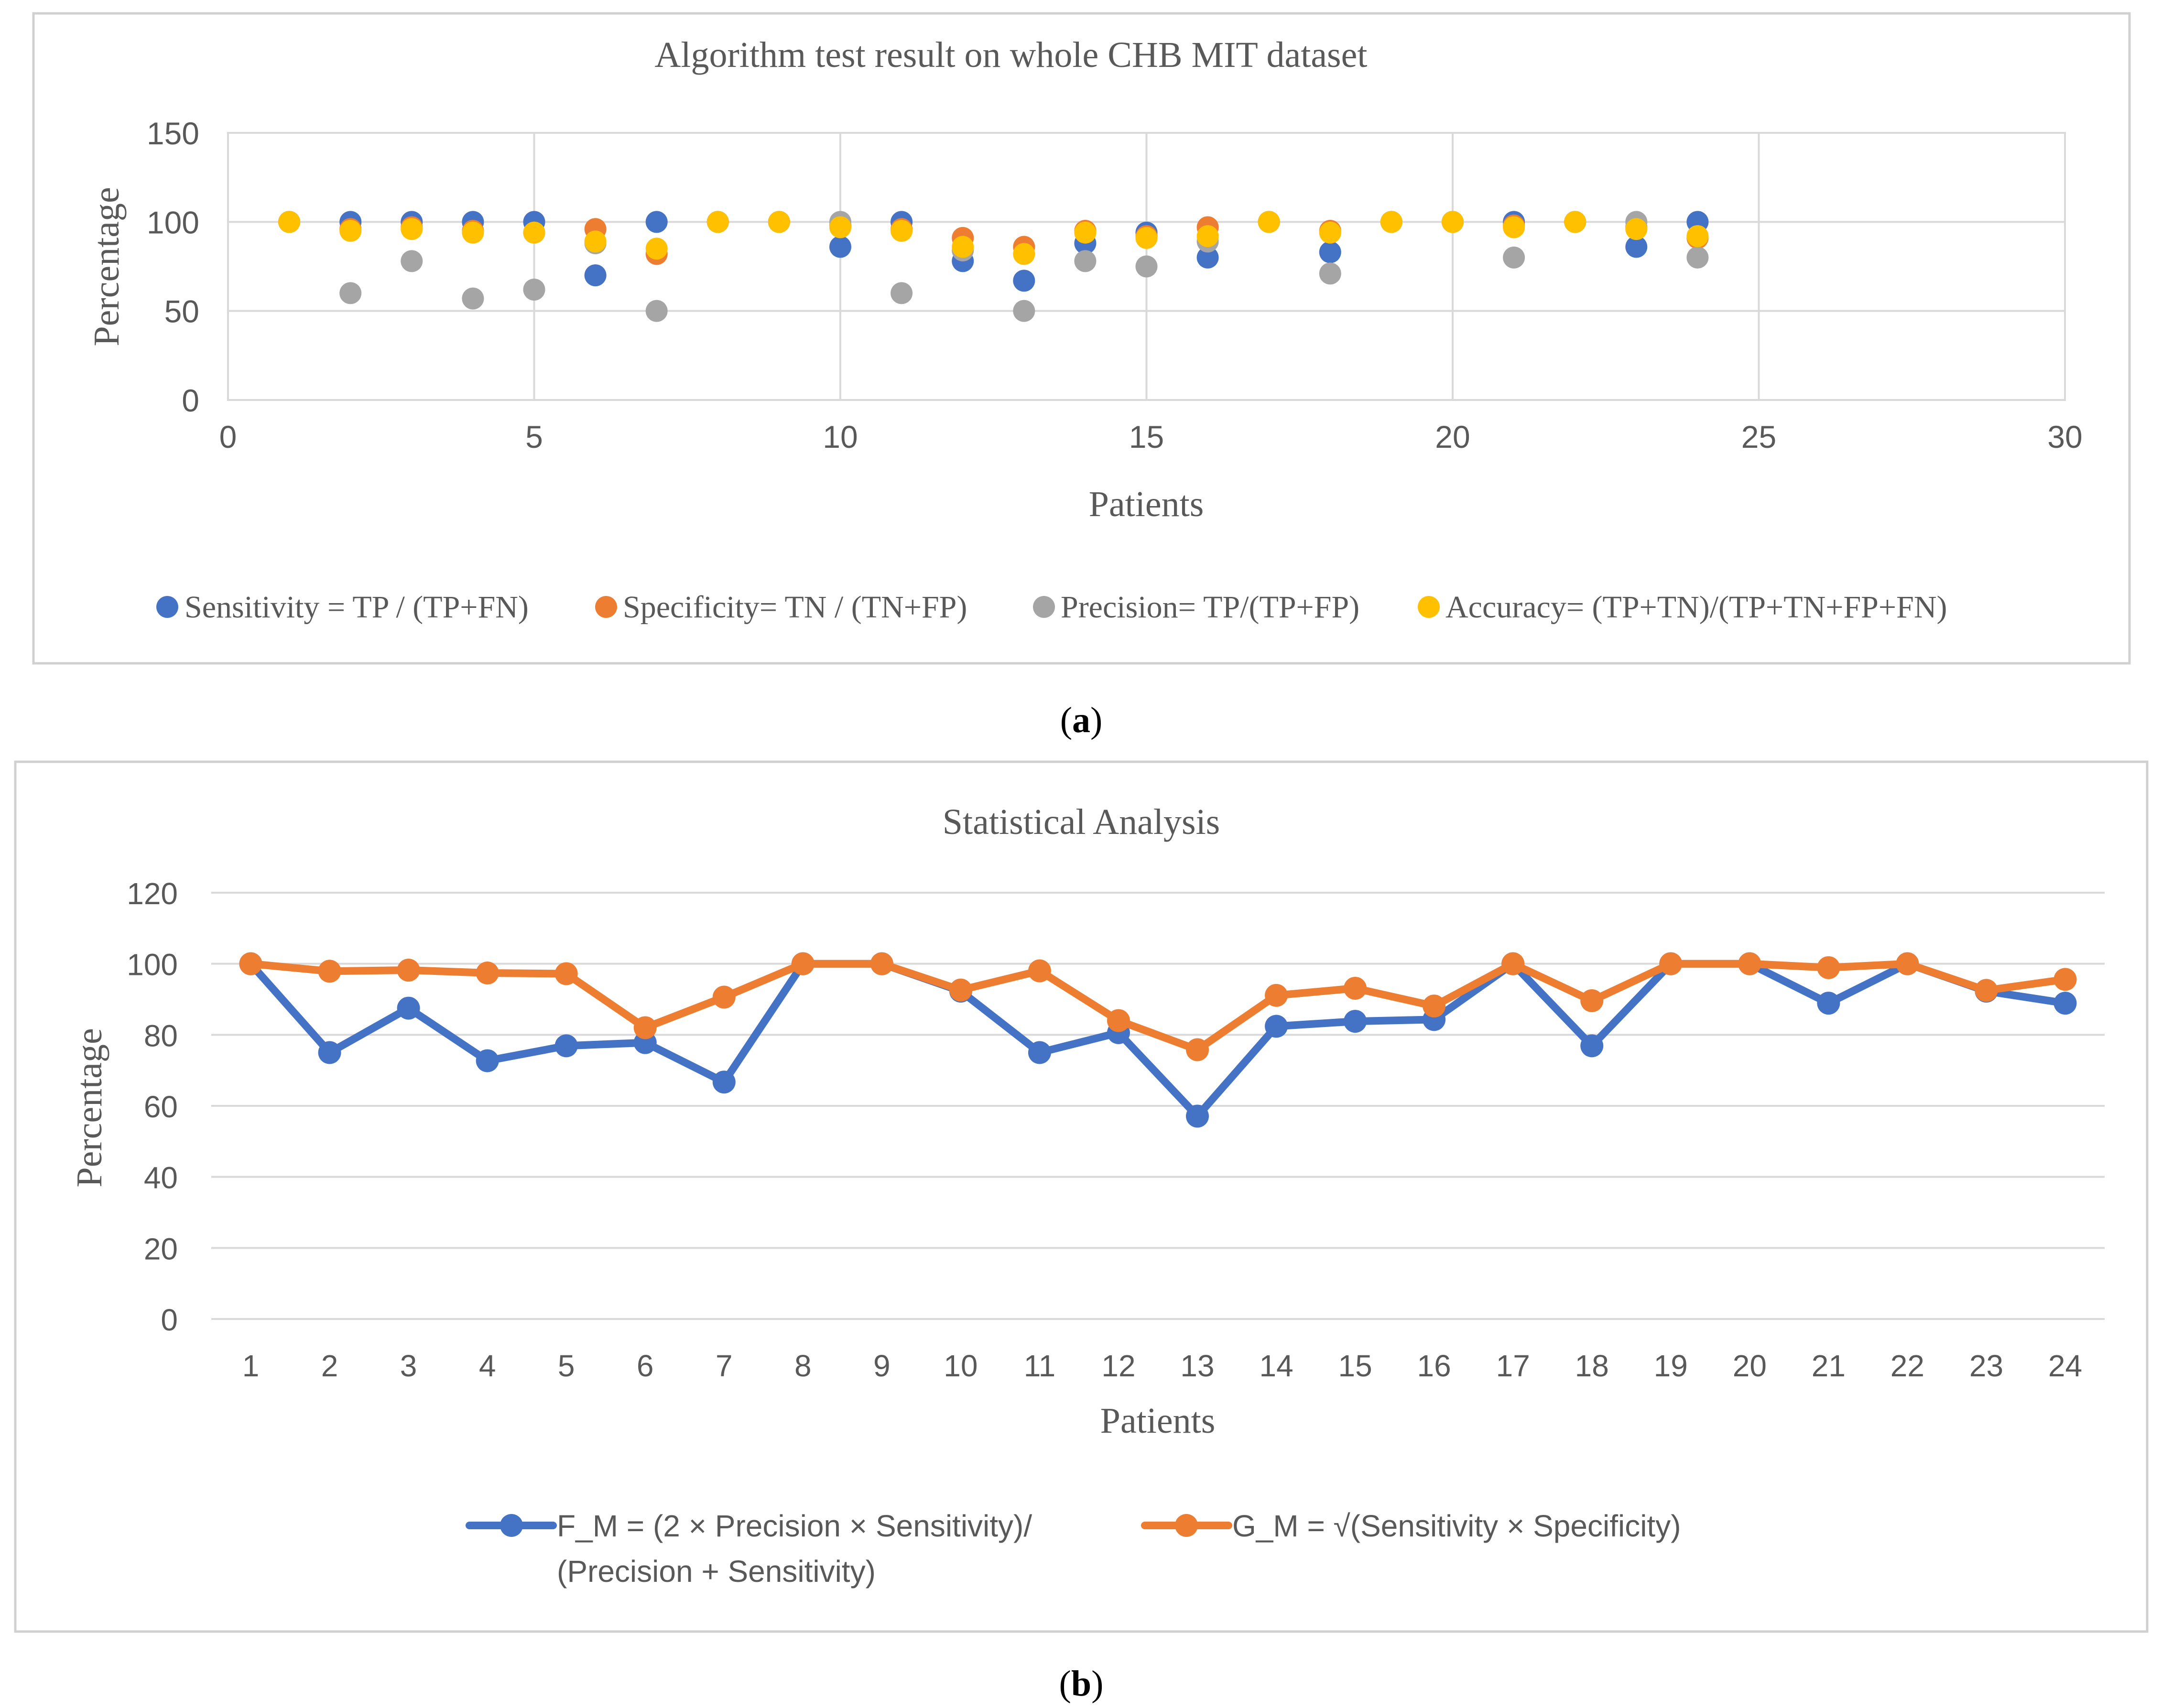  I want to click on chart-b-x-tick-label: 17, so click(1513, 1366).